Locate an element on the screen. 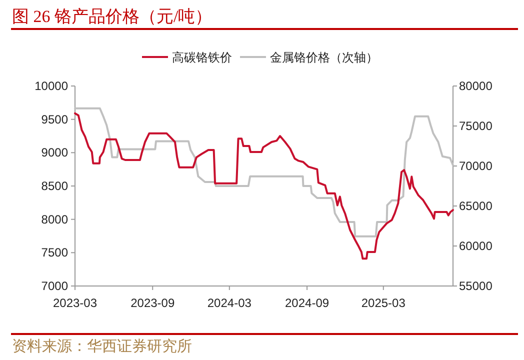  x-tick-label: 2023-03 is located at coordinates (75, 303).